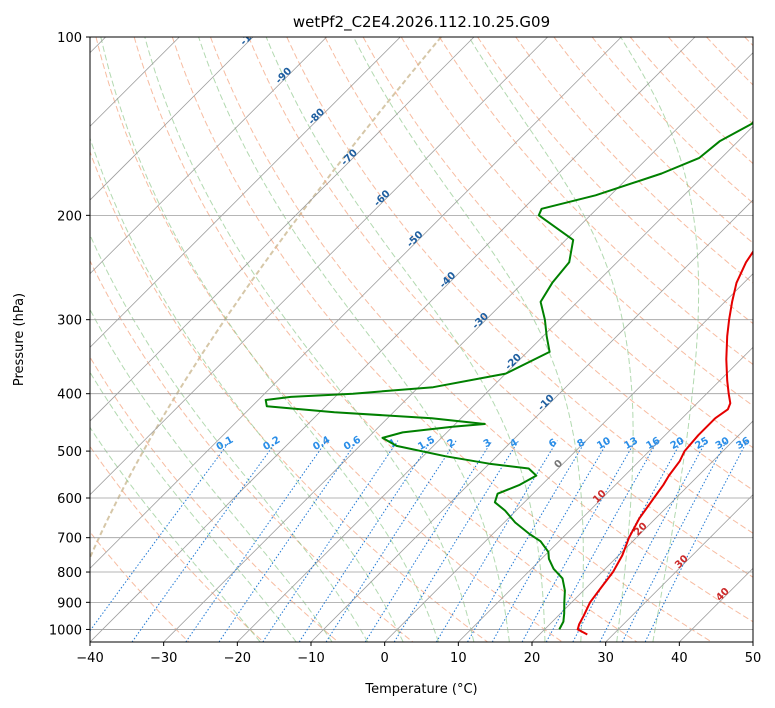 The width and height of the screenshot is (775, 708). Describe the element at coordinates (237, 658) in the screenshot. I see `x-tick-label: −20` at that location.